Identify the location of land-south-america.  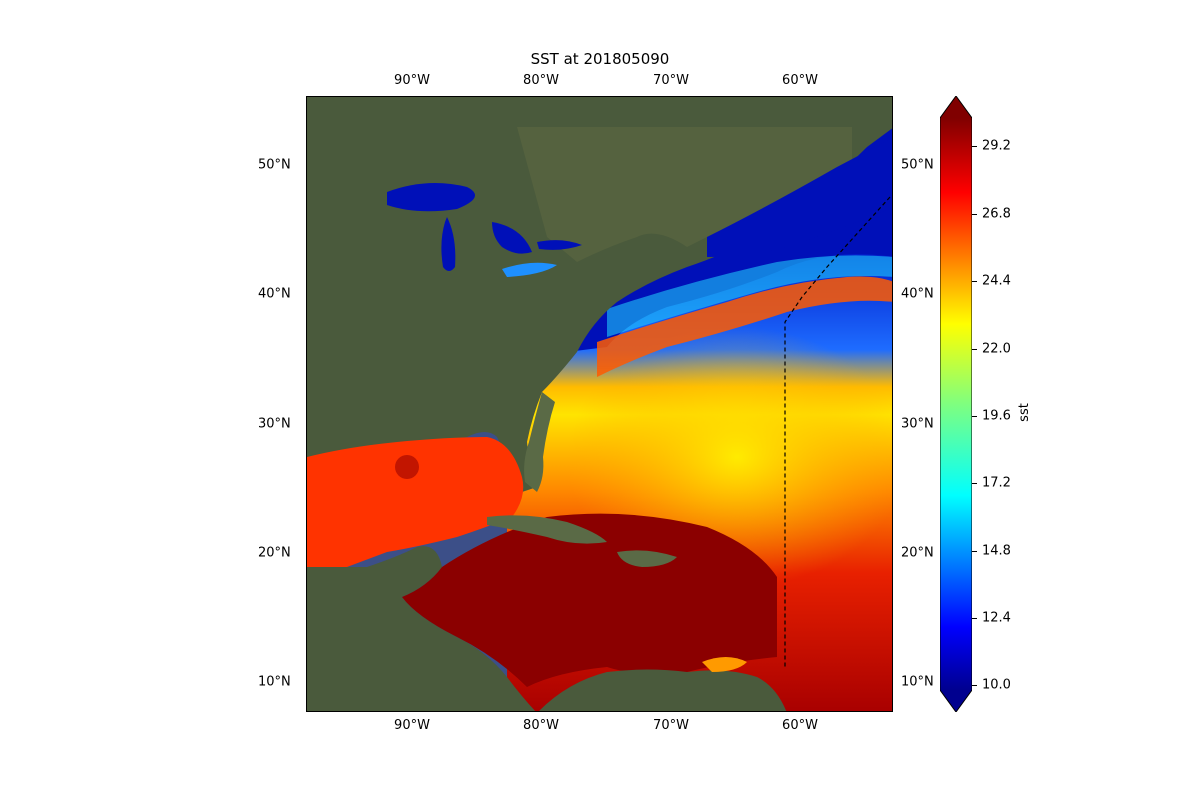
(663, 690).